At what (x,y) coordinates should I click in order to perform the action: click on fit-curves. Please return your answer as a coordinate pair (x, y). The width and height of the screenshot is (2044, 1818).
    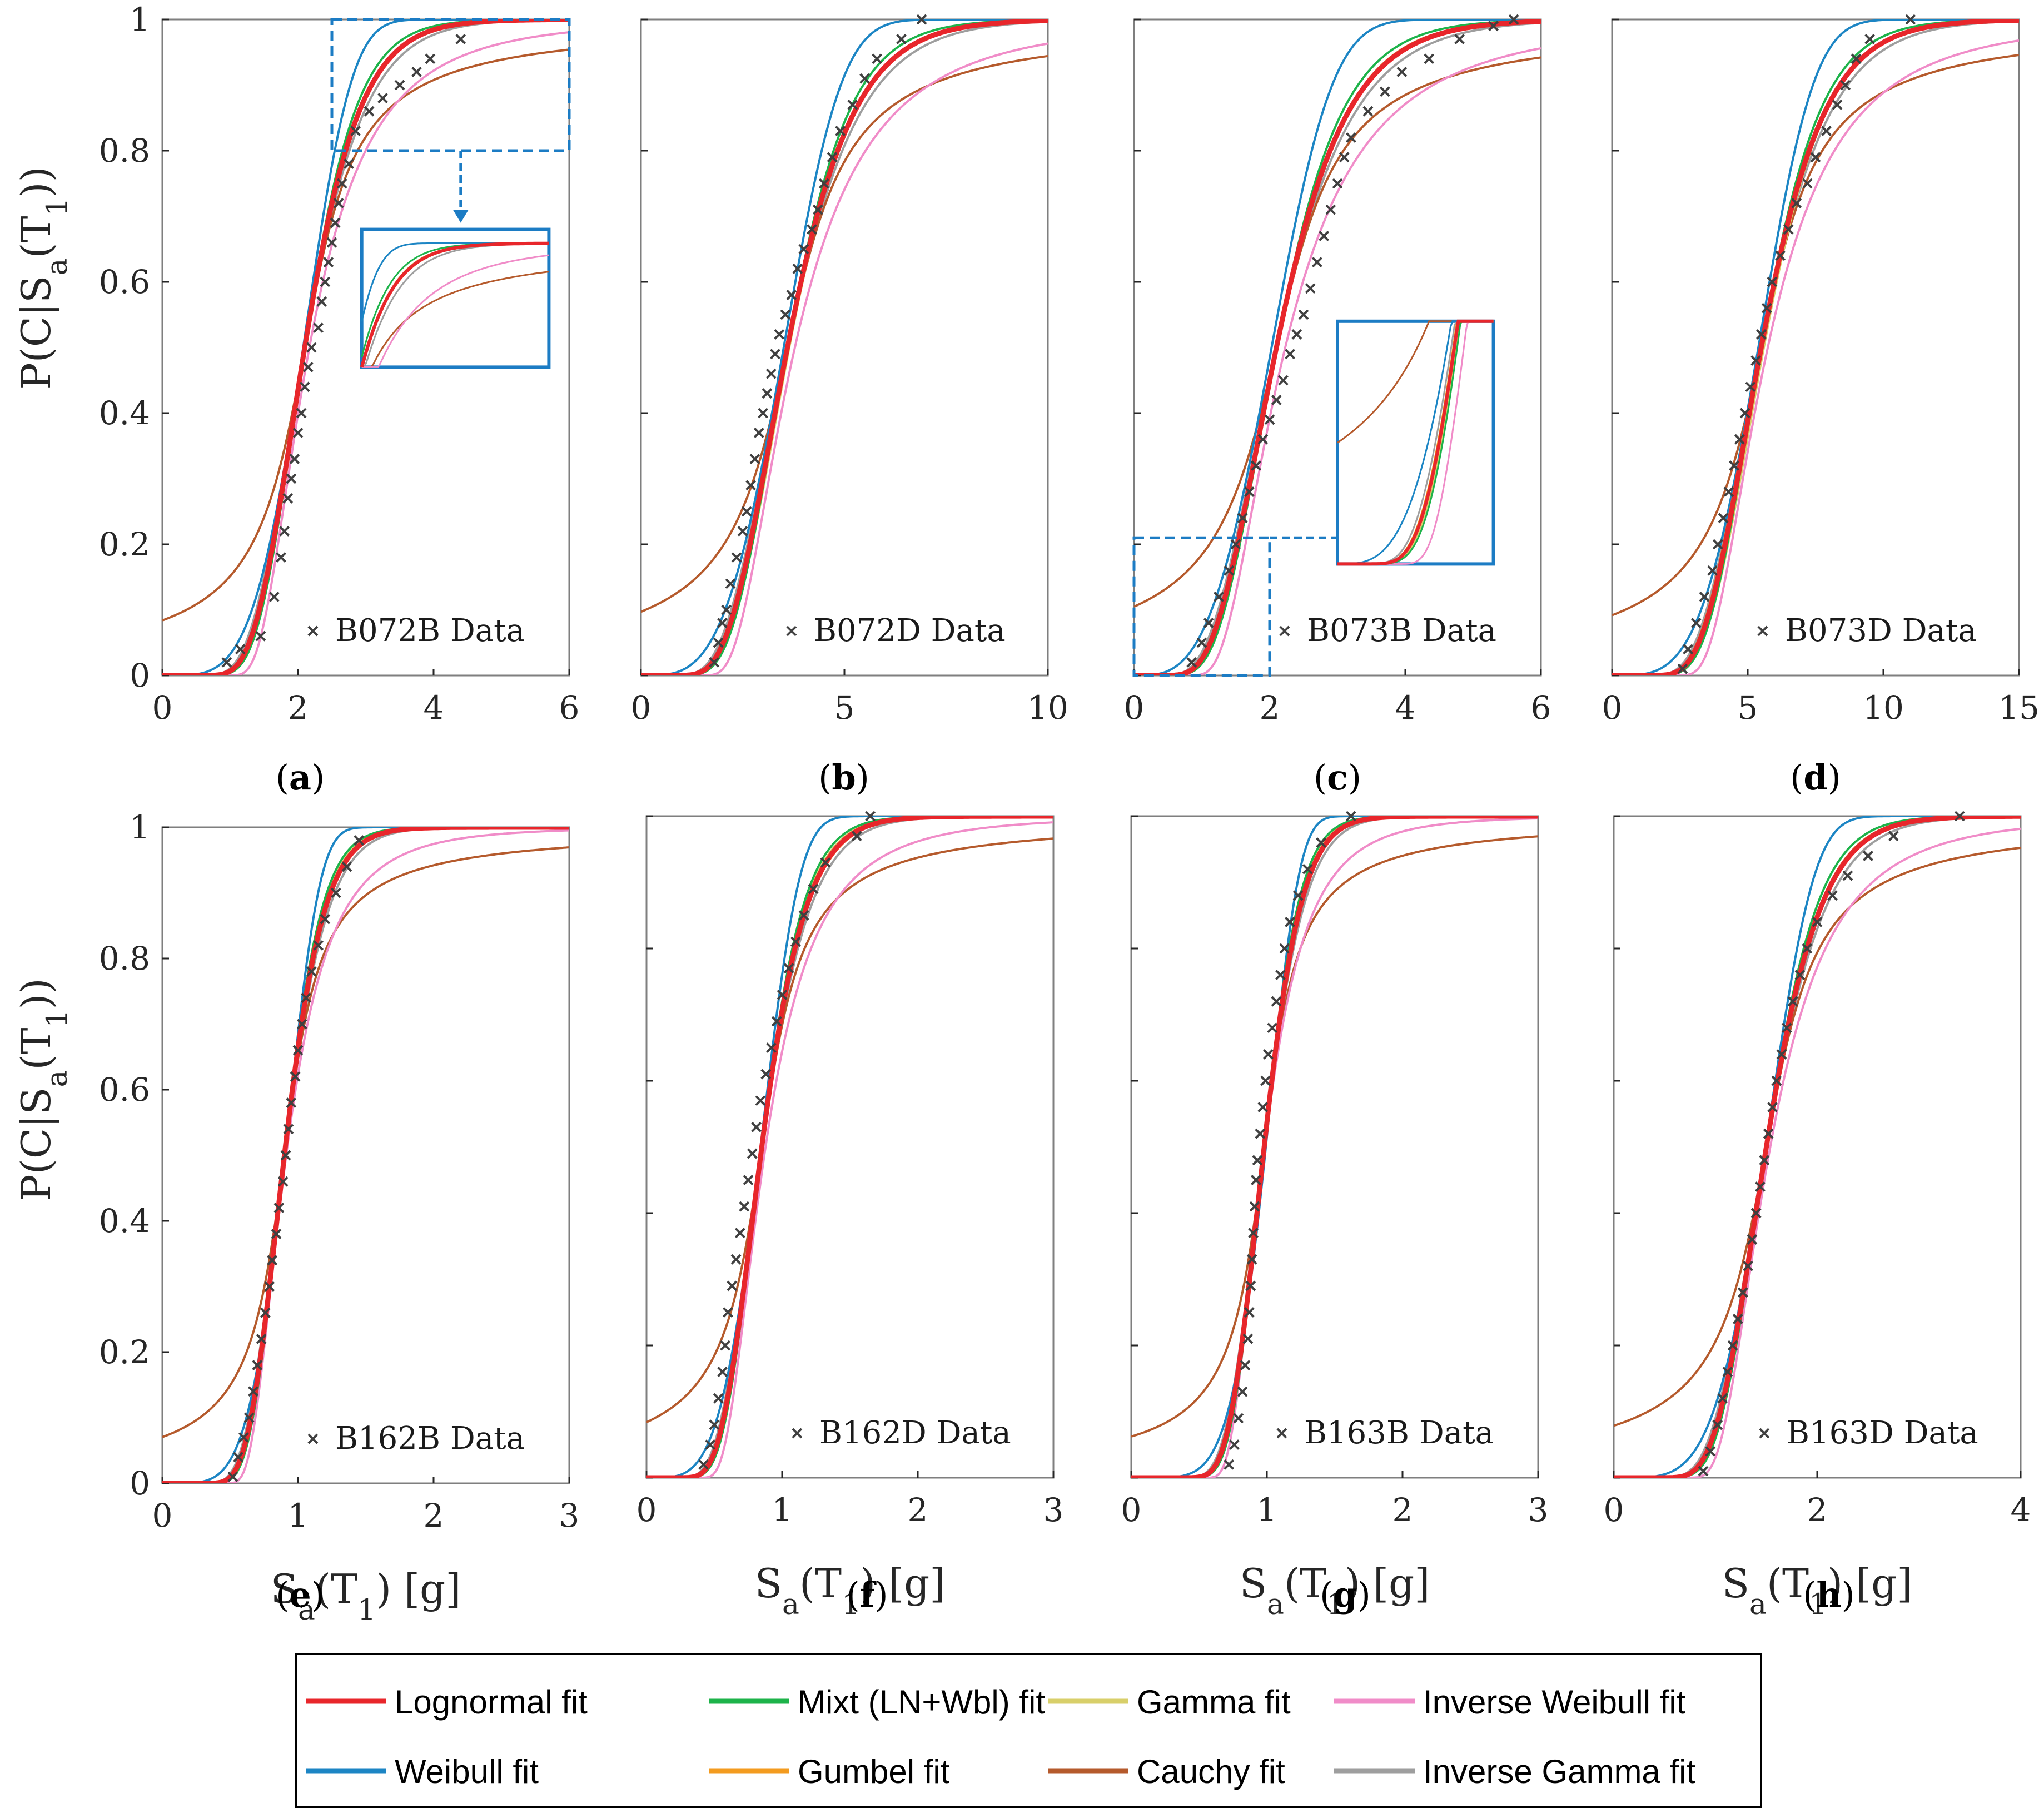
    Looking at the image, I should click on (1334, 1147).